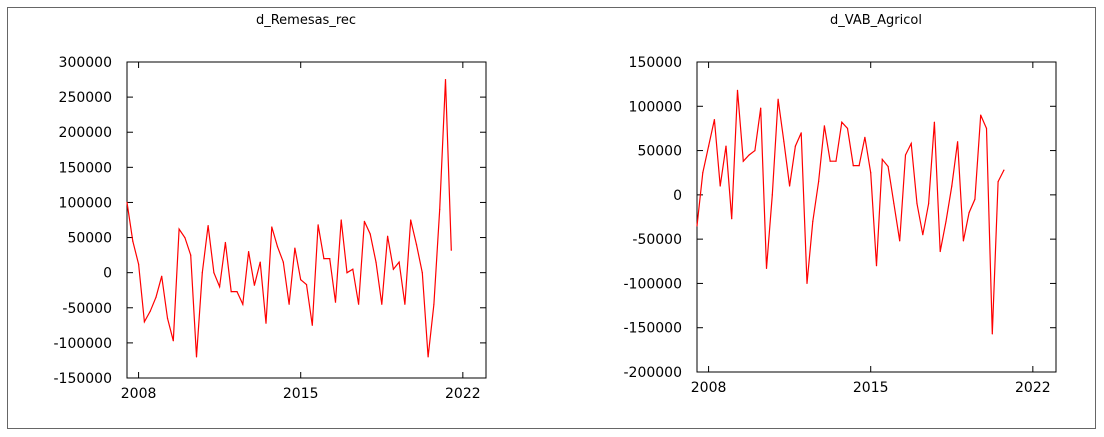 The image size is (1104, 437). Describe the element at coordinates (463, 394) in the screenshot. I see `chart-1-xtick-label: 2022` at that location.